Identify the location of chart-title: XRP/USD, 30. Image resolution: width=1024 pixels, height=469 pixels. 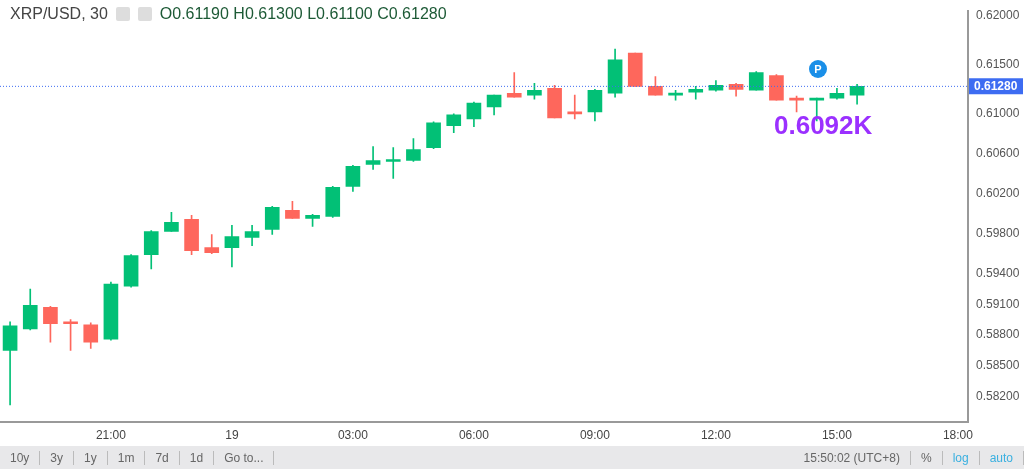
(59, 14).